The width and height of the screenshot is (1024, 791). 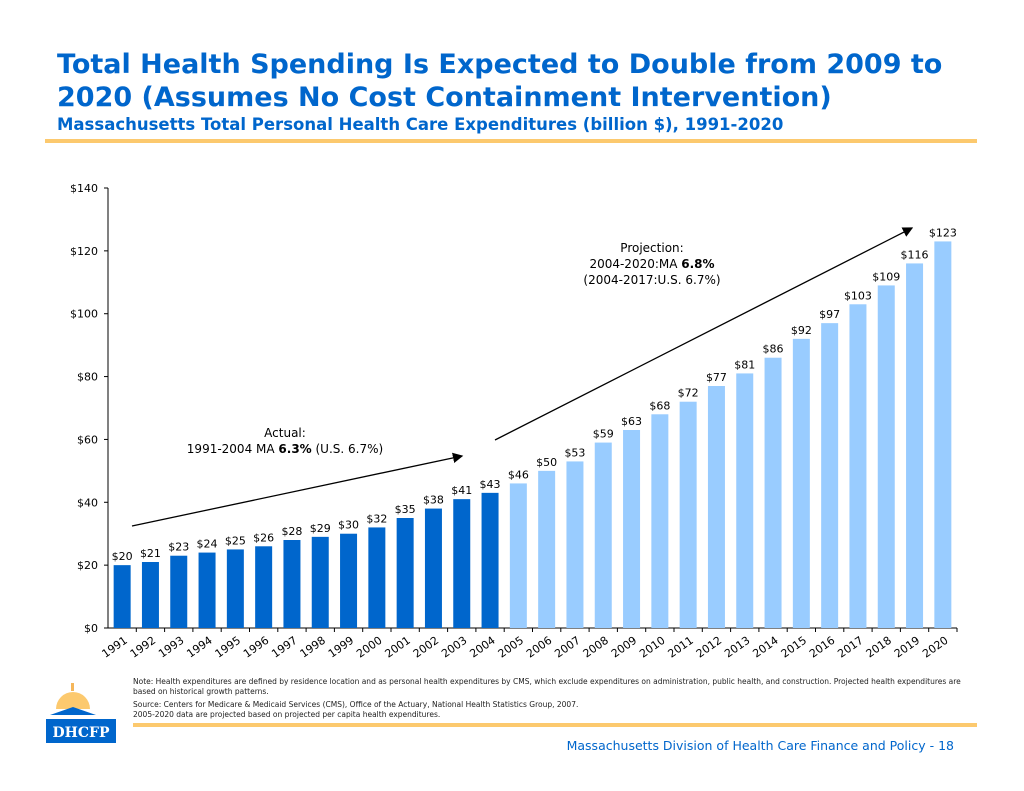 What do you see at coordinates (199, 647) in the screenshot?
I see `x-tick-label: 1994` at bounding box center [199, 647].